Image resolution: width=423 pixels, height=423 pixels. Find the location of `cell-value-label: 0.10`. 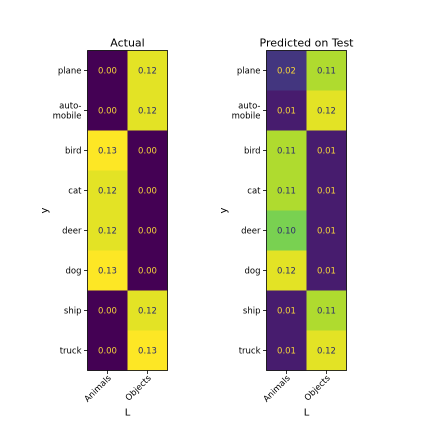

cell-value-label: 0.10 is located at coordinates (286, 232).